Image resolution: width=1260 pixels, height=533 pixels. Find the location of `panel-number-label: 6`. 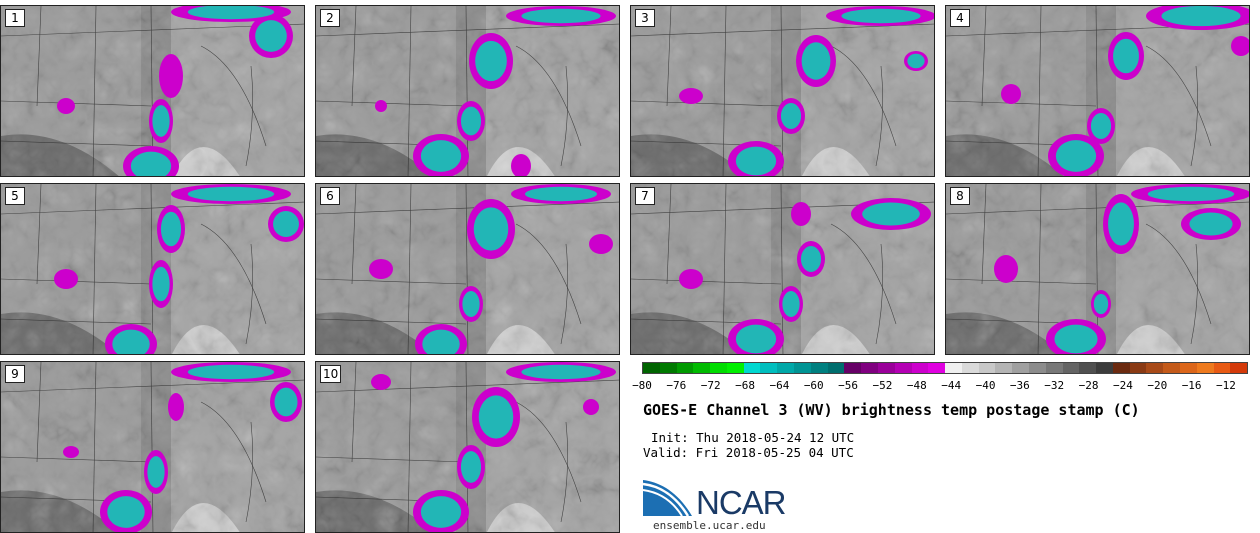

panel-number-label: 6 is located at coordinates (330, 196).